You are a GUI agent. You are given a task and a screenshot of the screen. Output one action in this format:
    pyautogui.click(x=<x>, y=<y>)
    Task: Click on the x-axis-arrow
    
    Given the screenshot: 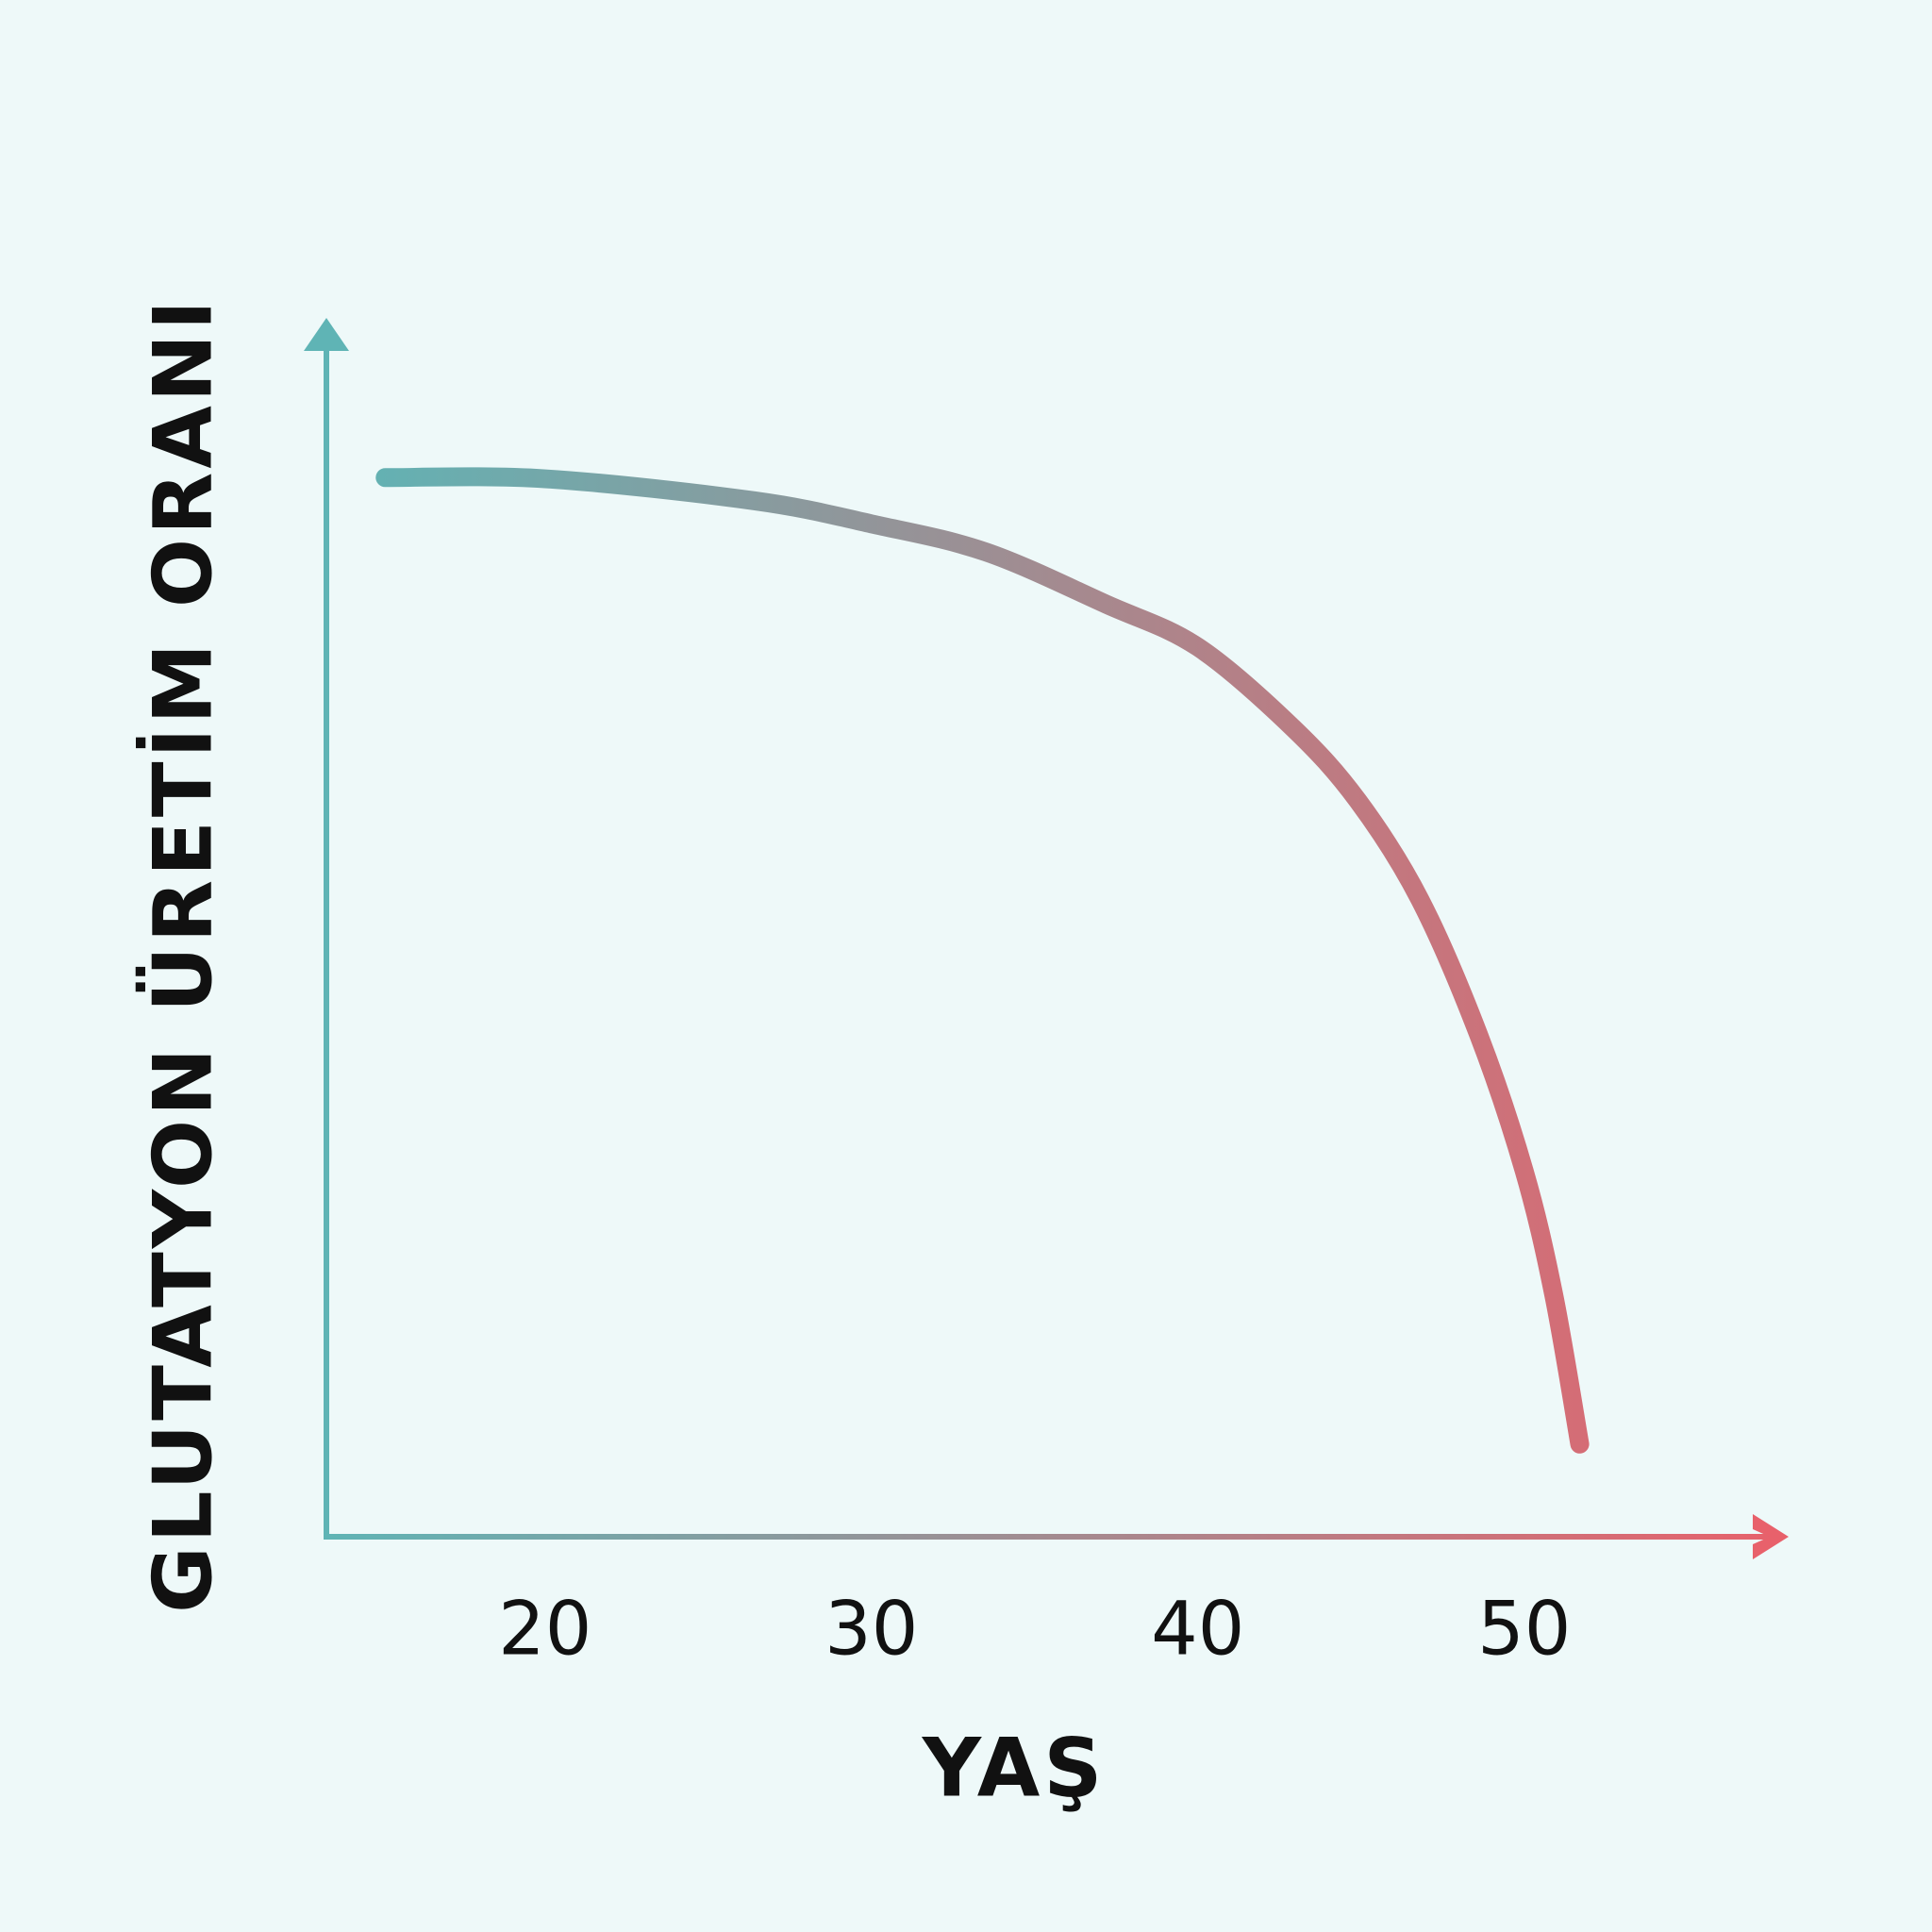 What is the action you would take?
    pyautogui.click(x=1771, y=1537)
    